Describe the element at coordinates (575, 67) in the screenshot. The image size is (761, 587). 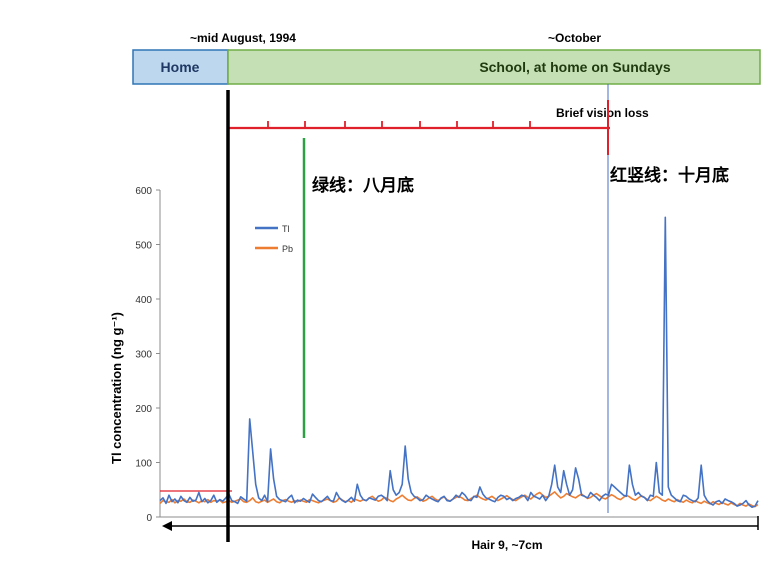
I see `school-period-label: School, at home on Sundays` at that location.